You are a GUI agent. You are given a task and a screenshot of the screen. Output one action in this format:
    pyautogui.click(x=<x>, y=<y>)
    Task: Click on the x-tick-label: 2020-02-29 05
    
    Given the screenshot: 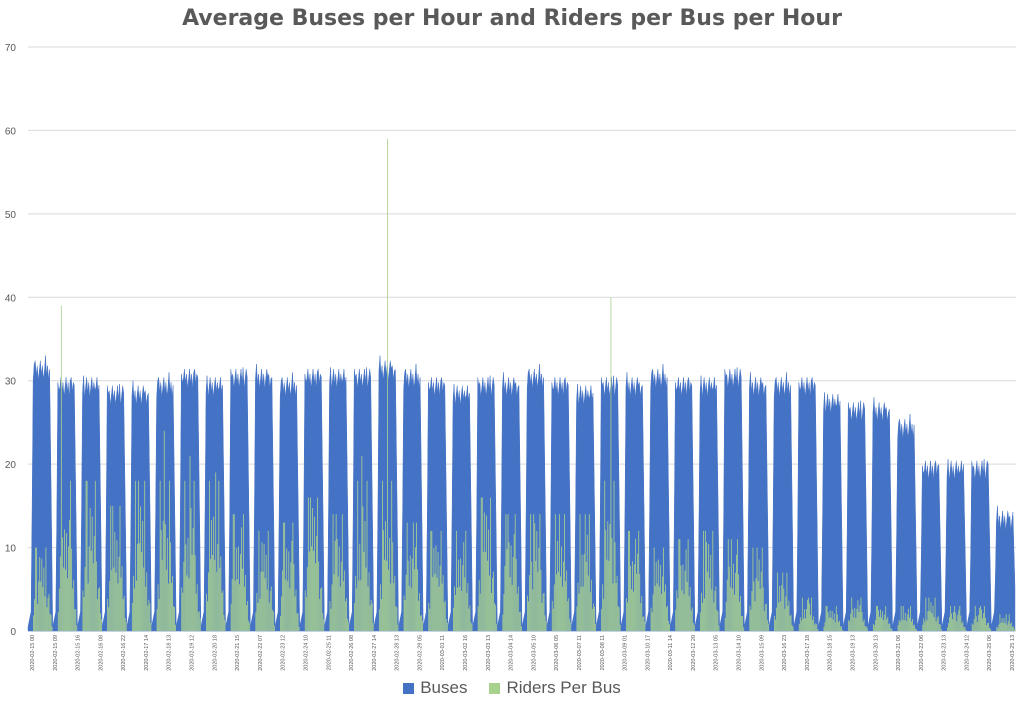 What is the action you would take?
    pyautogui.click(x=420, y=653)
    